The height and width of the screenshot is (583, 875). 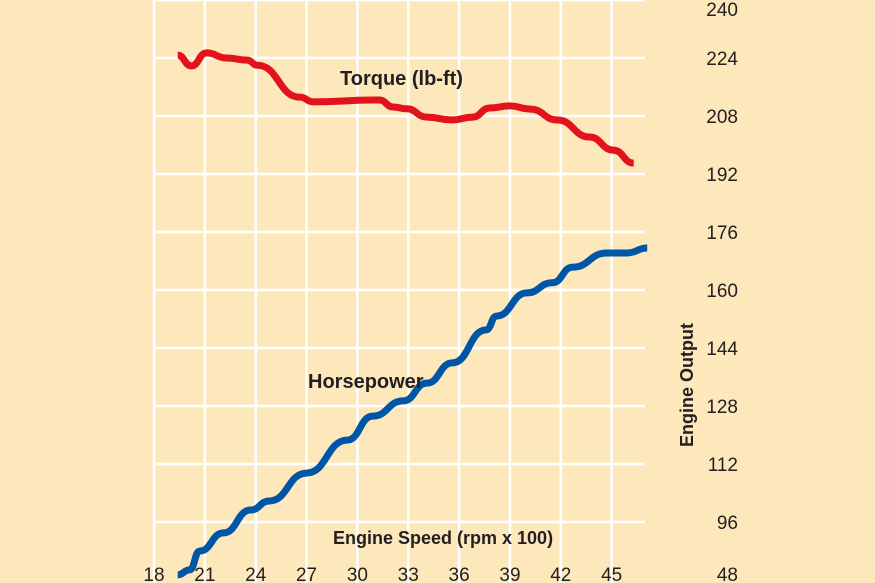 What do you see at coordinates (509, 574) in the screenshot?
I see `x-tick-label: 39` at bounding box center [509, 574].